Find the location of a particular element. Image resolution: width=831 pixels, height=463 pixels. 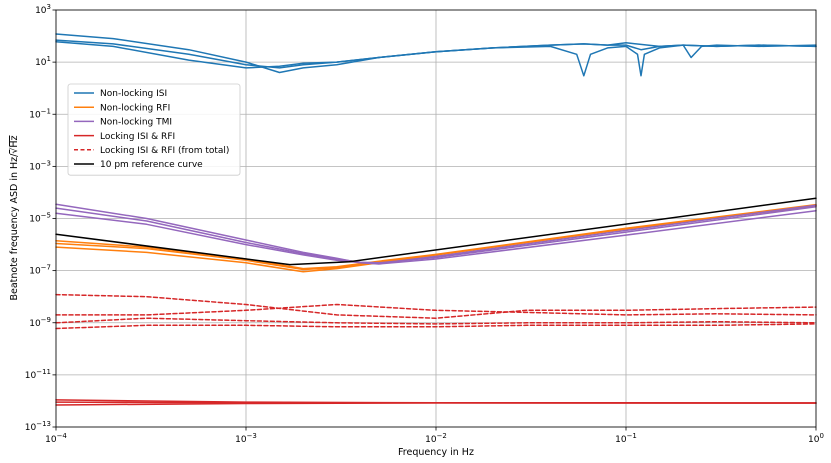

y-tick-exponent: −3 is located at coordinates (46, 163).